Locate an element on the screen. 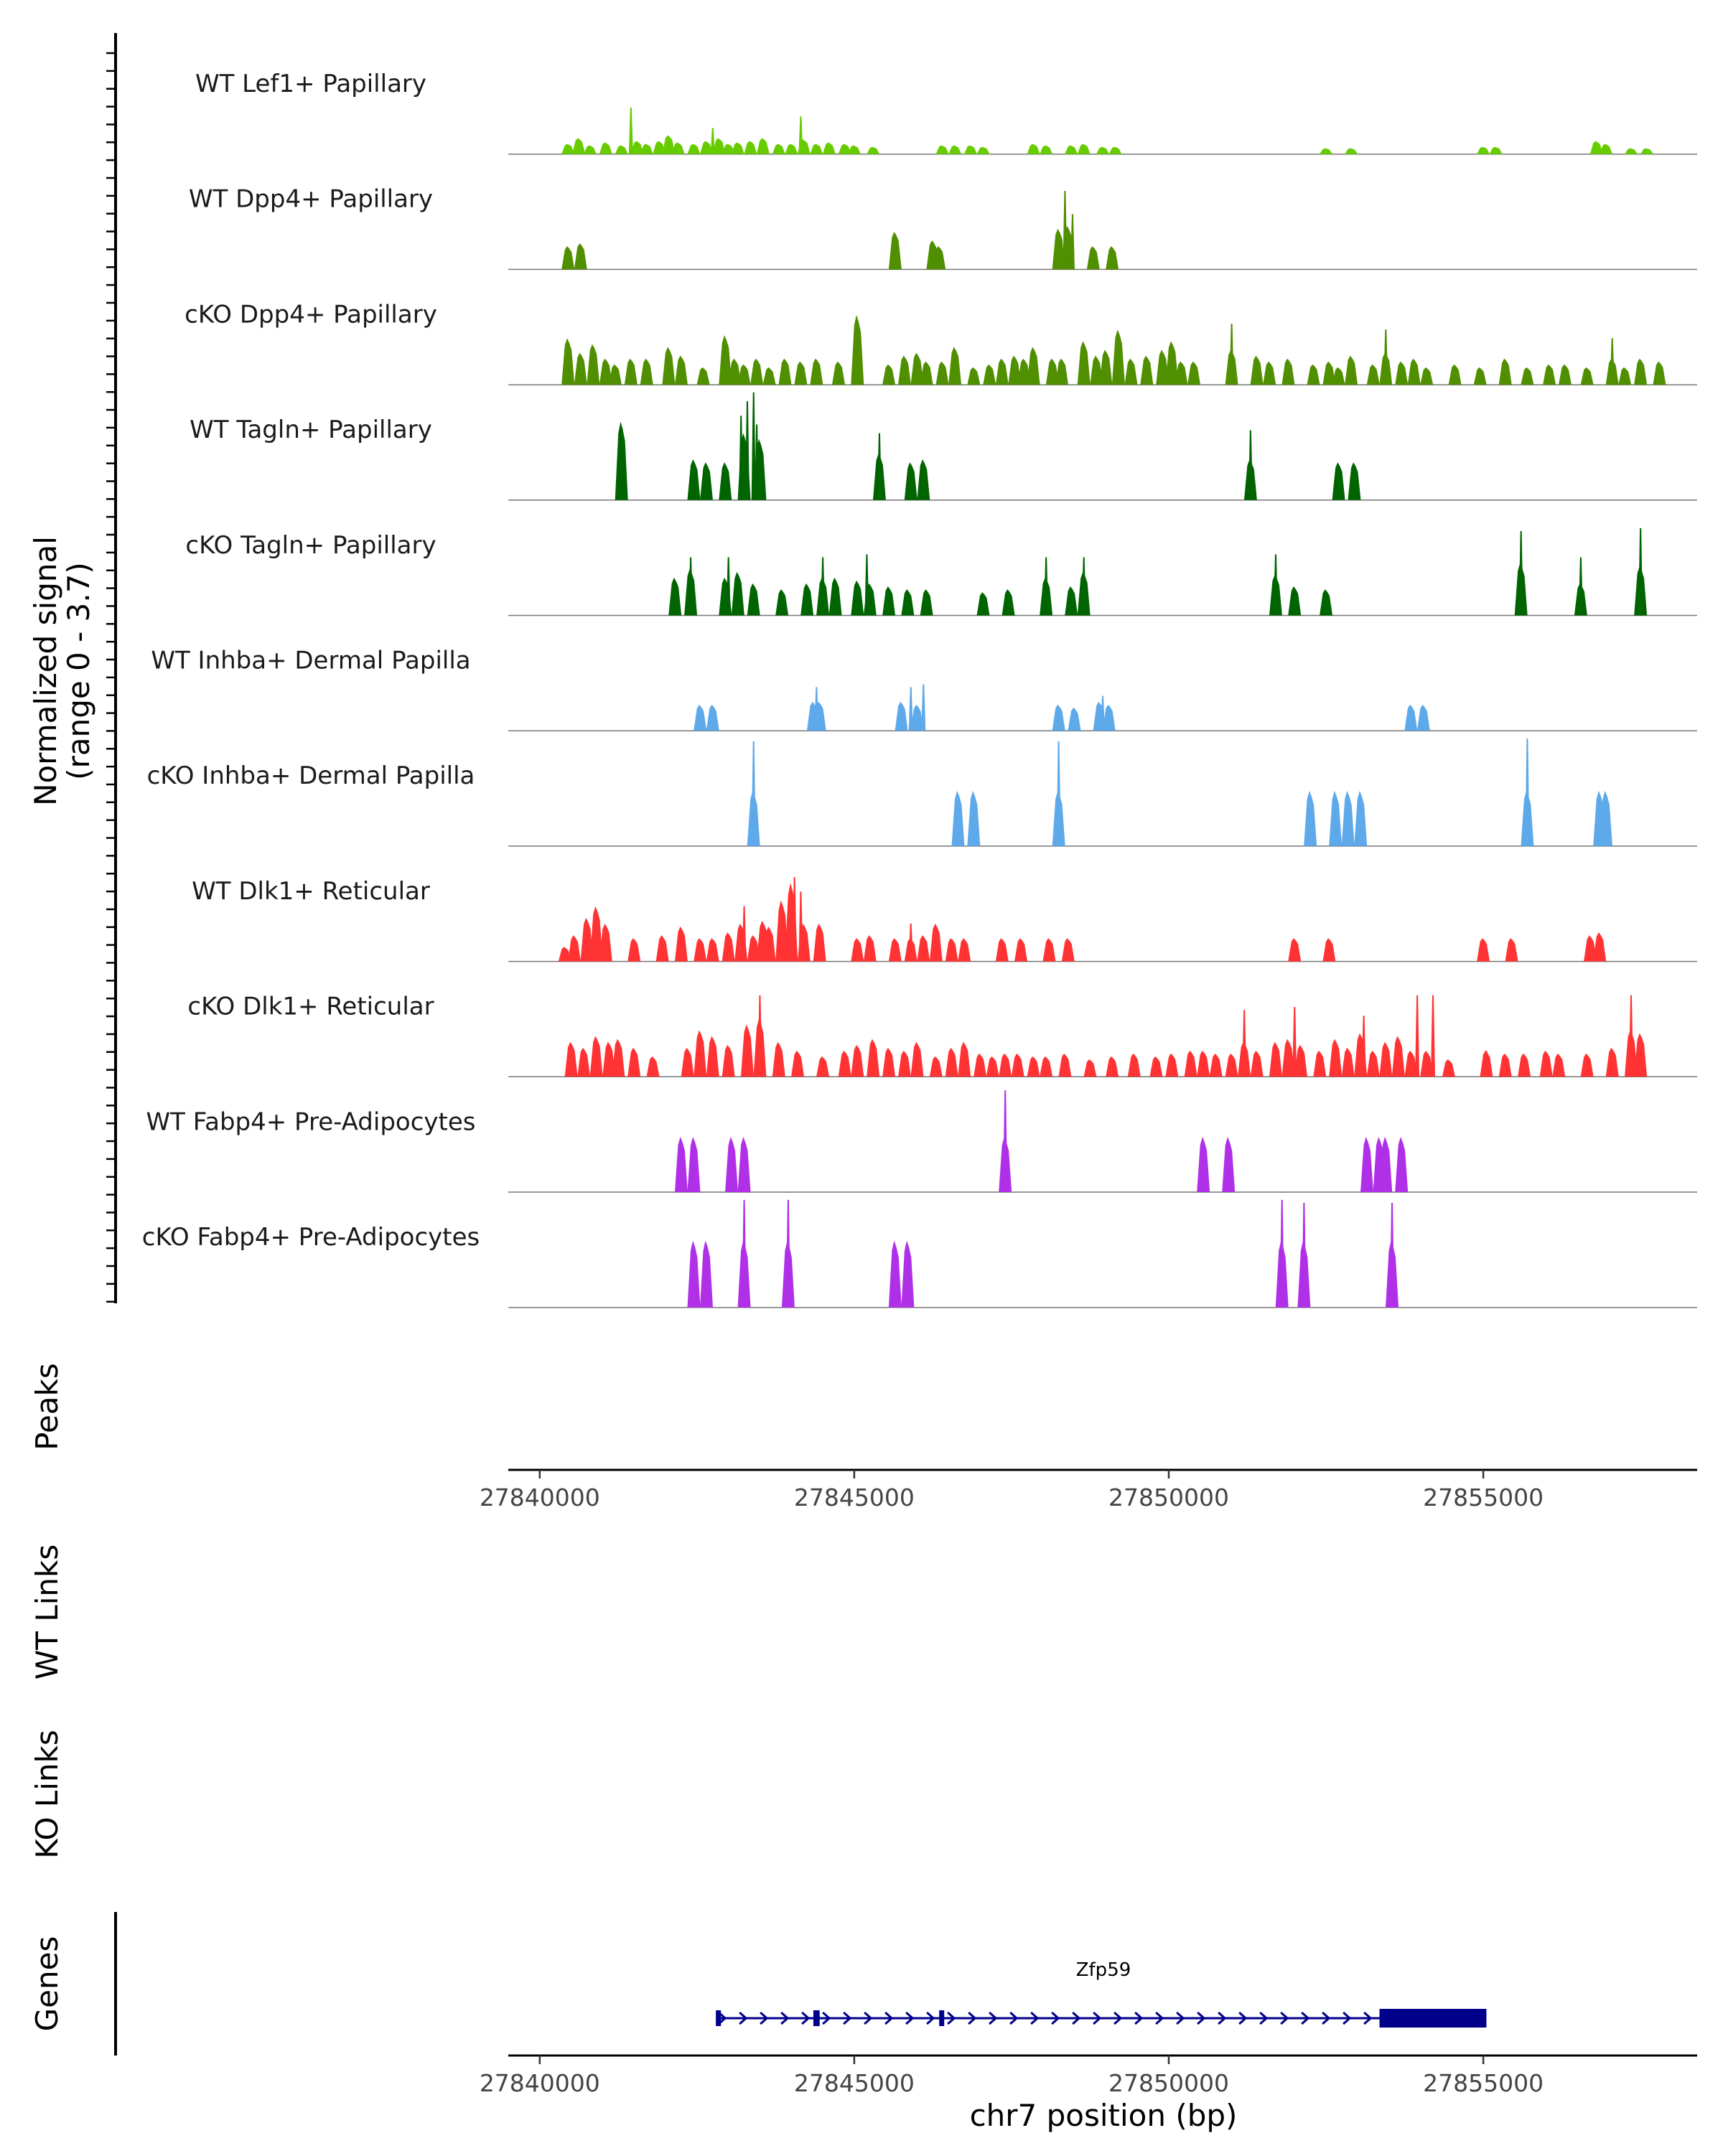  wt-links-panel-label: WT Links is located at coordinates (47, 1612).